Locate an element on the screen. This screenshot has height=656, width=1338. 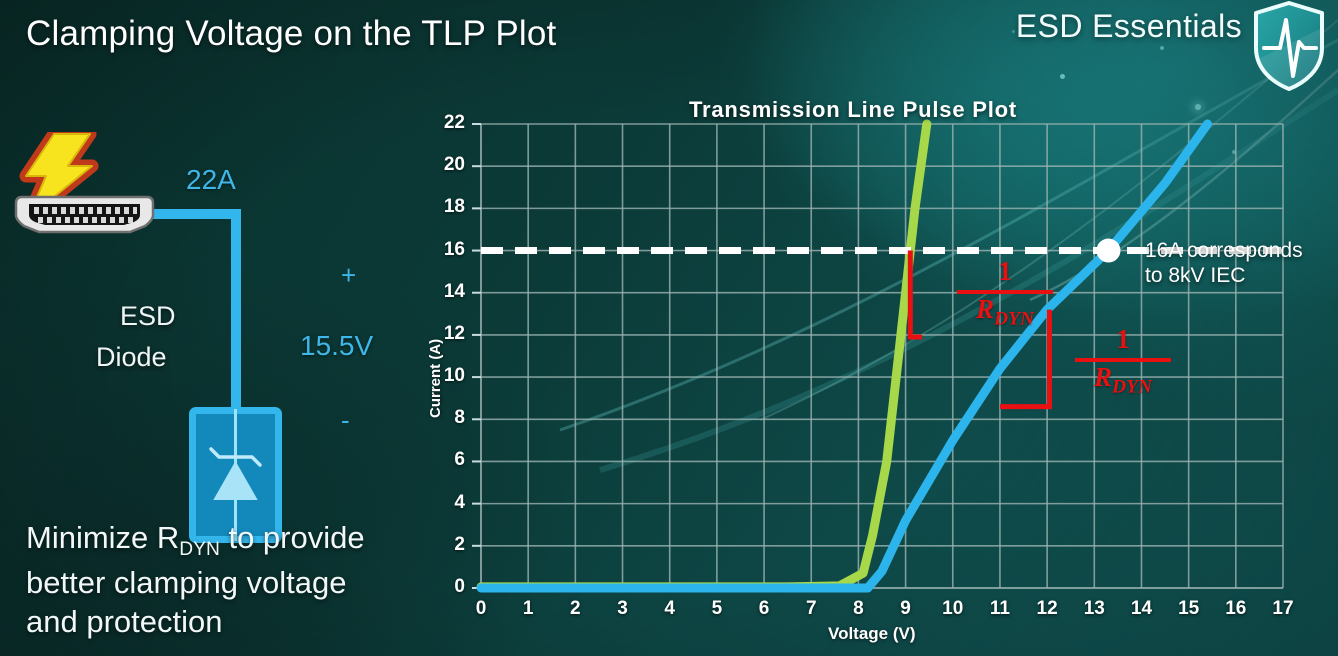
y-tick-label: 18 is located at coordinates (454, 207).